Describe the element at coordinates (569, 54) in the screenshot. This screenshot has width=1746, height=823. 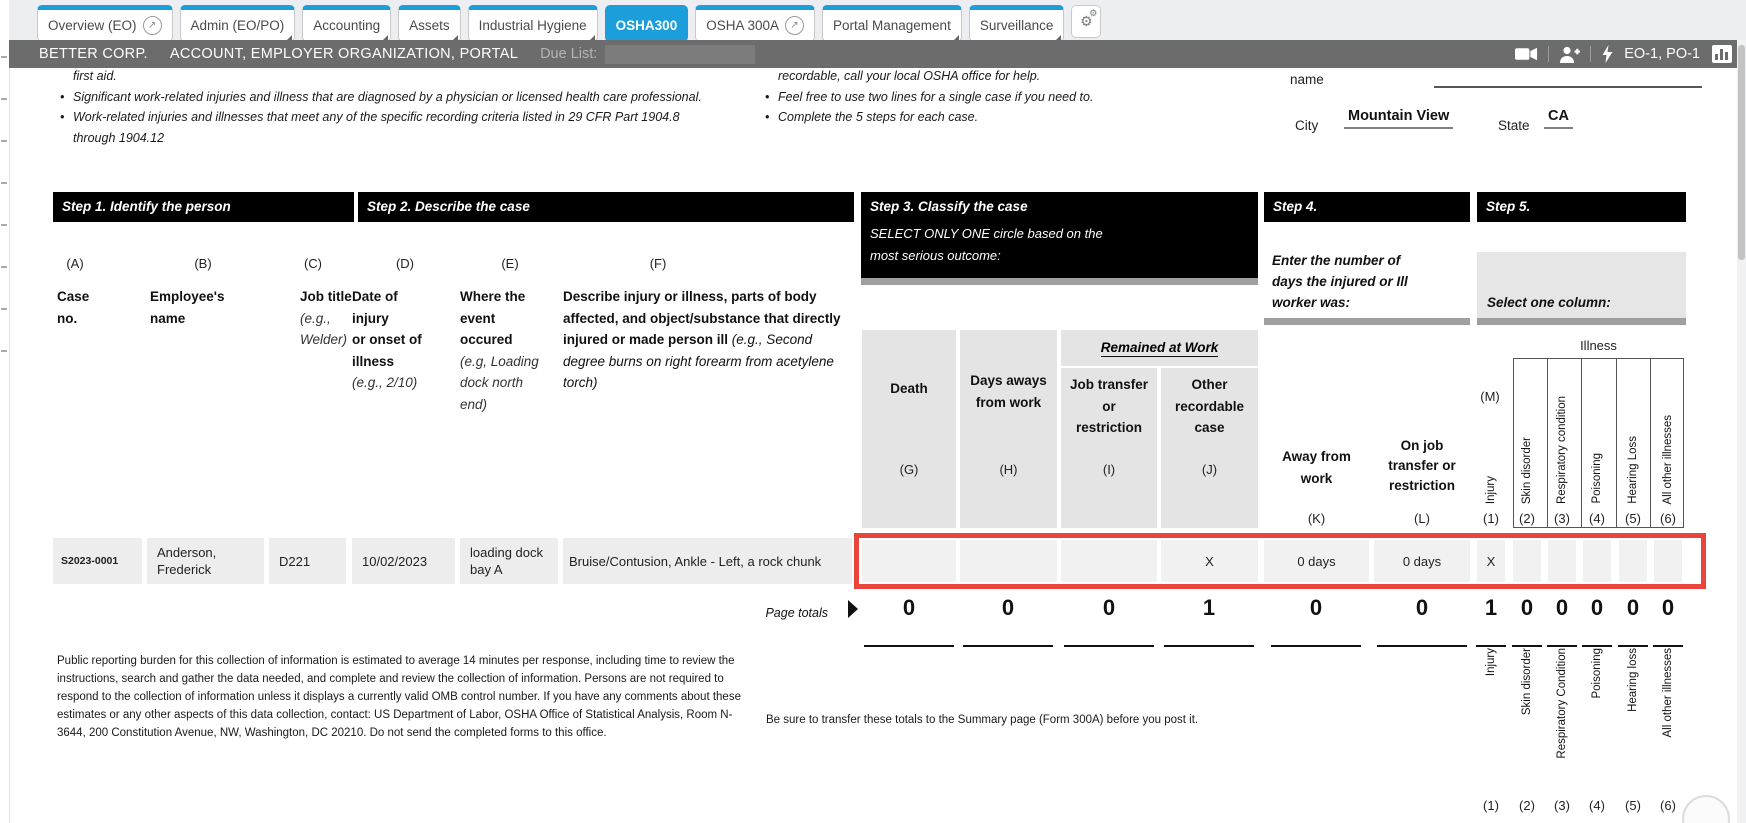
I see `due-list-label: Due List:` at that location.